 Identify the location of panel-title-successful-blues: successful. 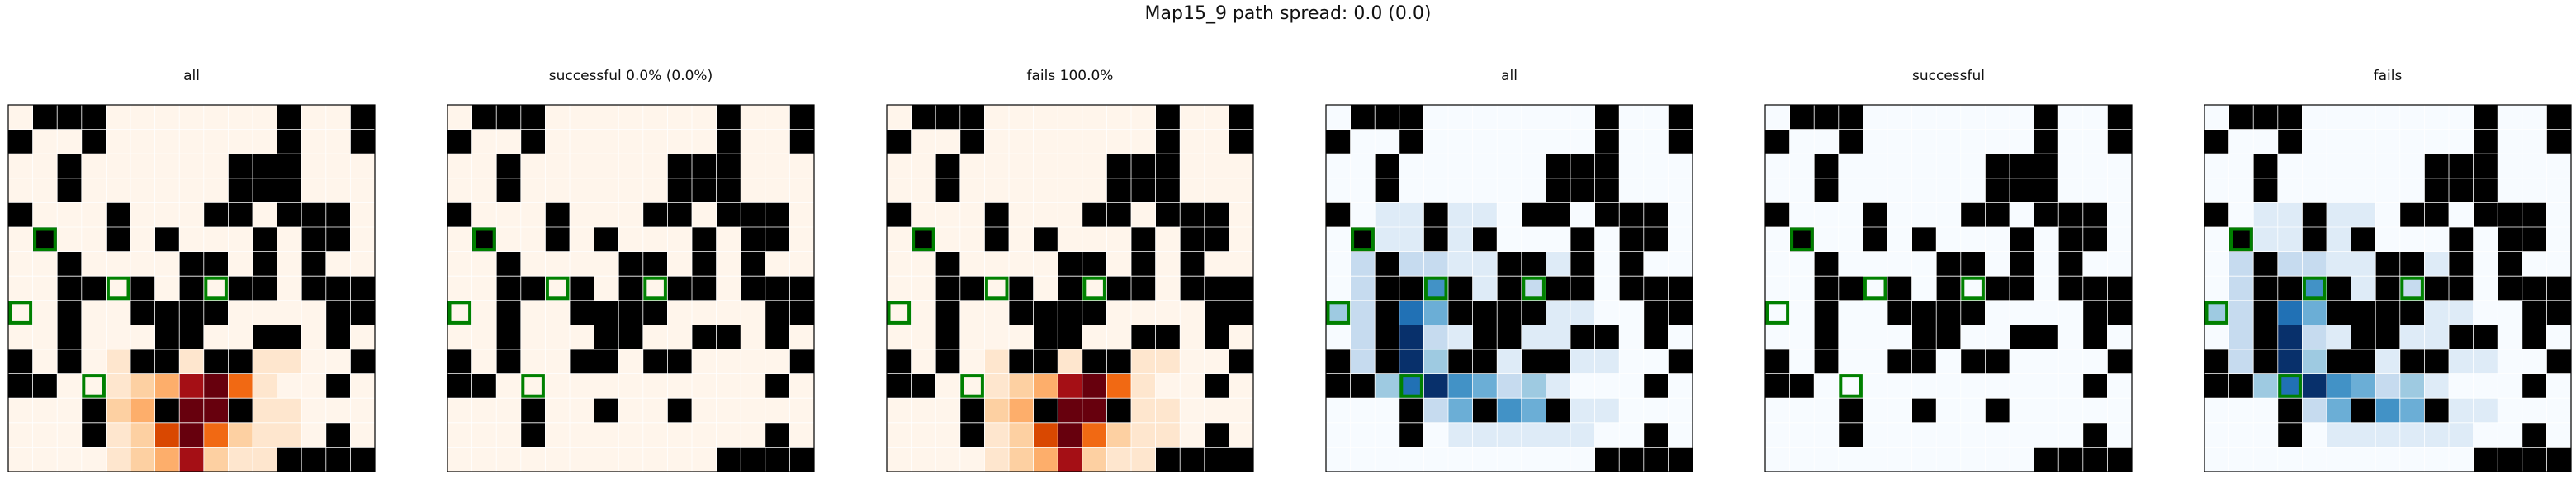
(1948, 76).